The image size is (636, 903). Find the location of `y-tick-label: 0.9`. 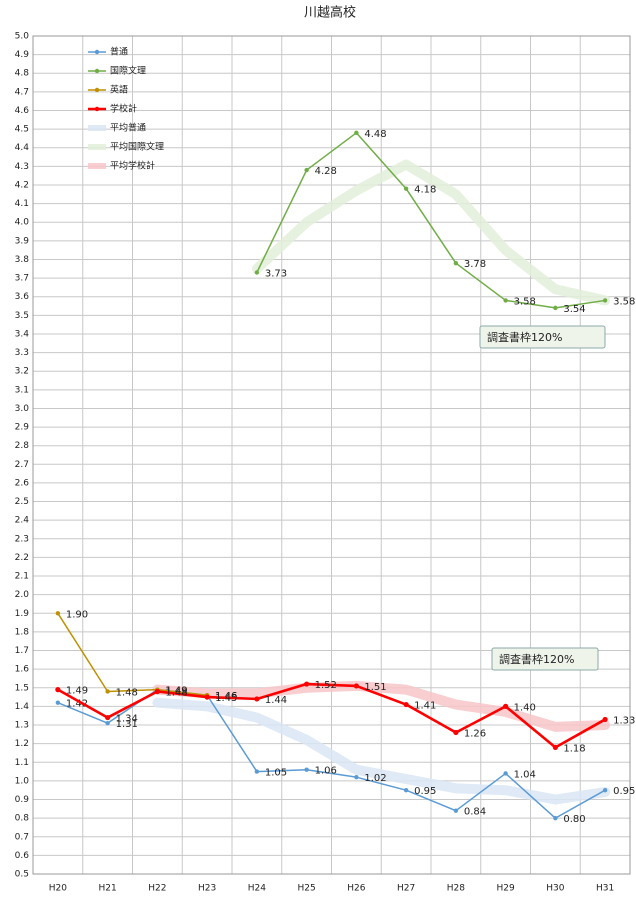

y-tick-label: 0.9 is located at coordinates (22, 800).